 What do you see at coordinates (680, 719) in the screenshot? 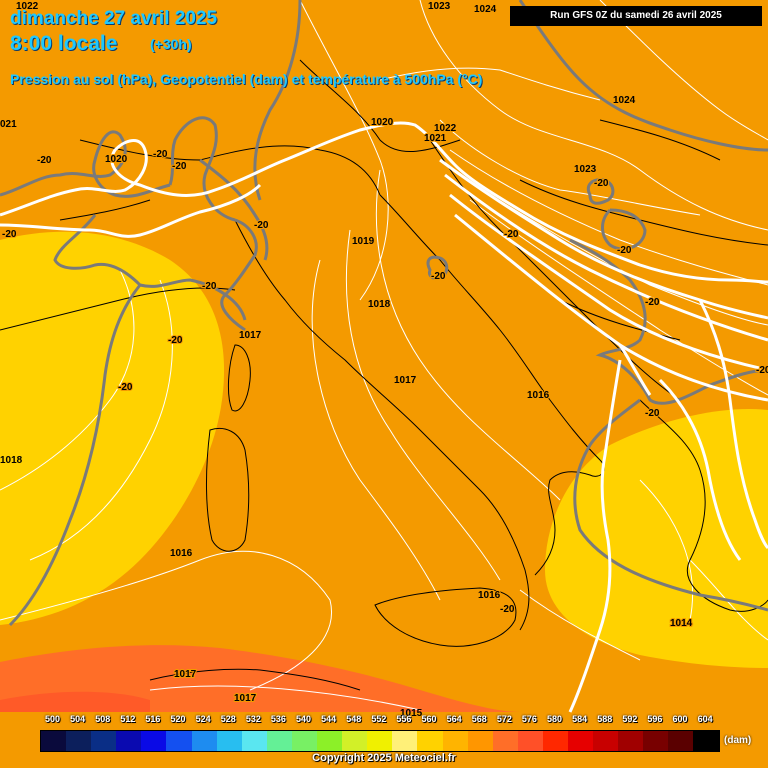
I see `legend-tick: 600` at bounding box center [680, 719].